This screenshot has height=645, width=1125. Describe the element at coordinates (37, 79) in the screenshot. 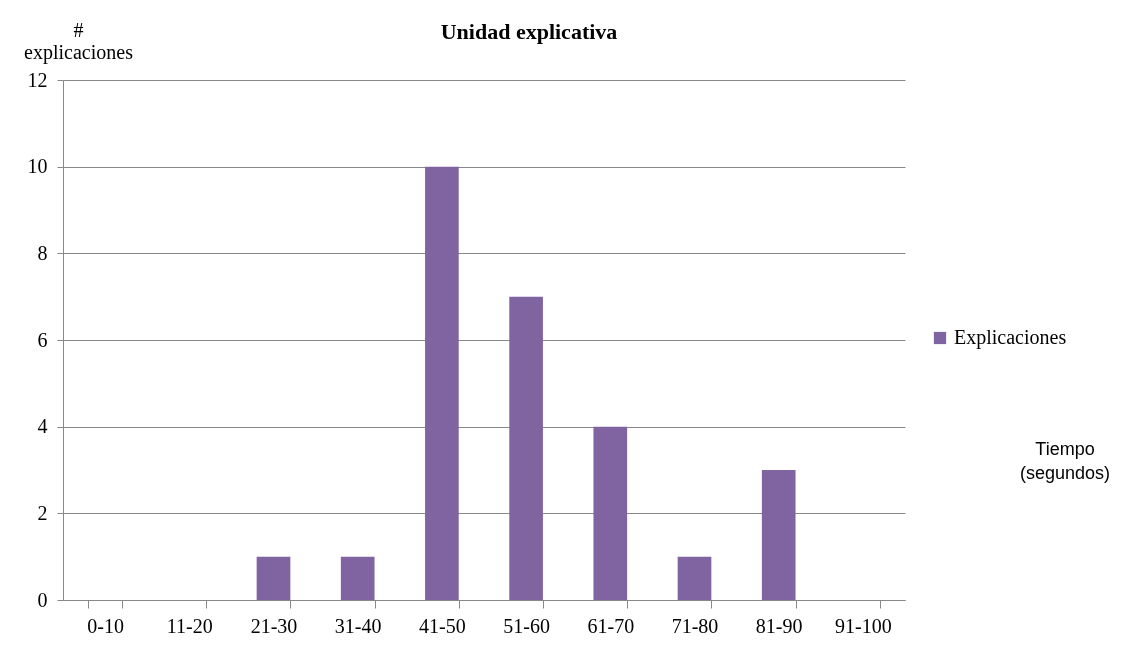

I see `y-tick-label: 12` at that location.